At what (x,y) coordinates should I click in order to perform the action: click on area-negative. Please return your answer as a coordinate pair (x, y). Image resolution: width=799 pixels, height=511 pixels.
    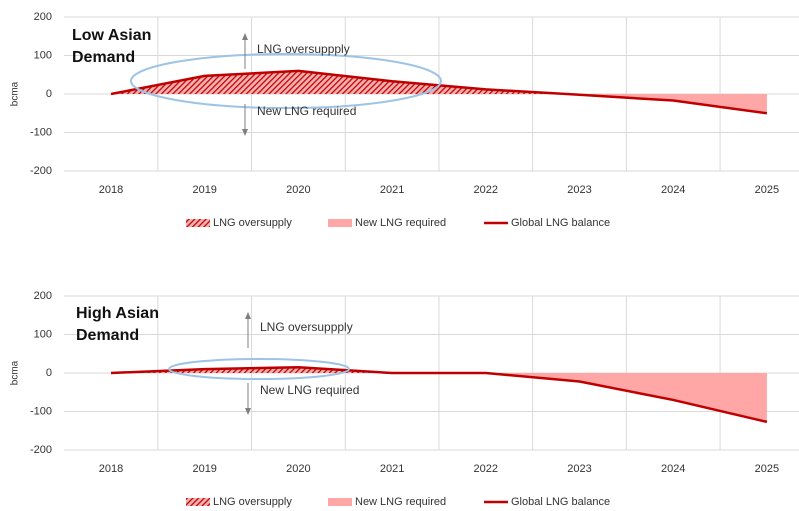
    Looking at the image, I should click on (439, 104).